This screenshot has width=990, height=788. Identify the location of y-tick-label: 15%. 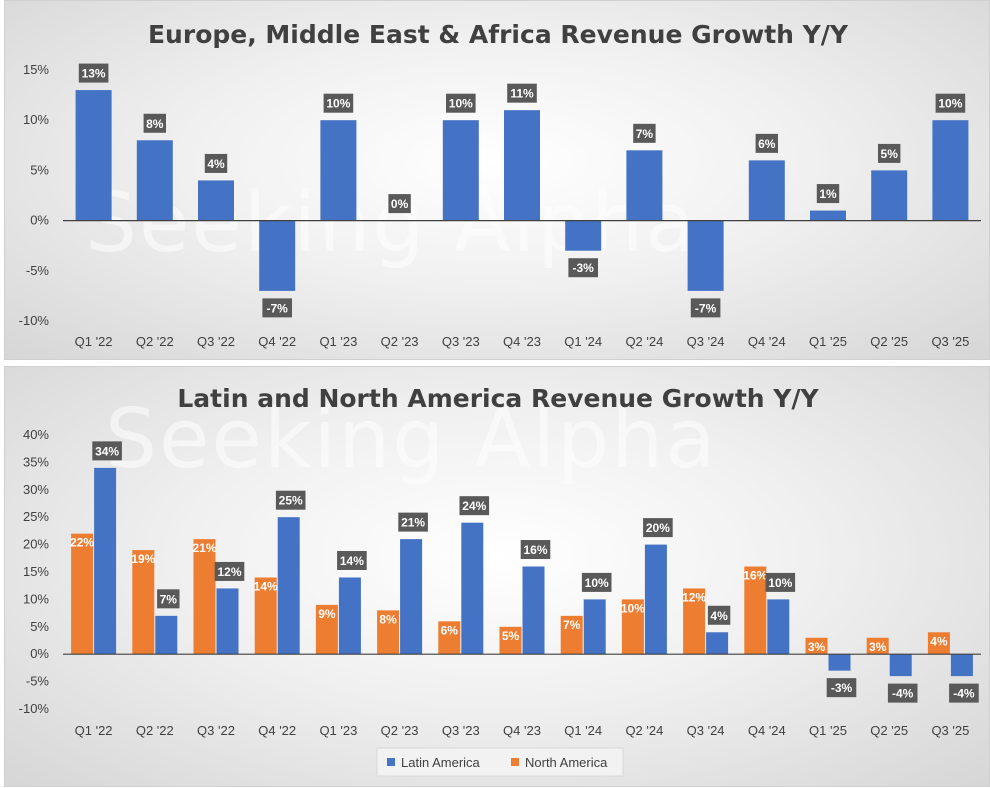
(36, 69).